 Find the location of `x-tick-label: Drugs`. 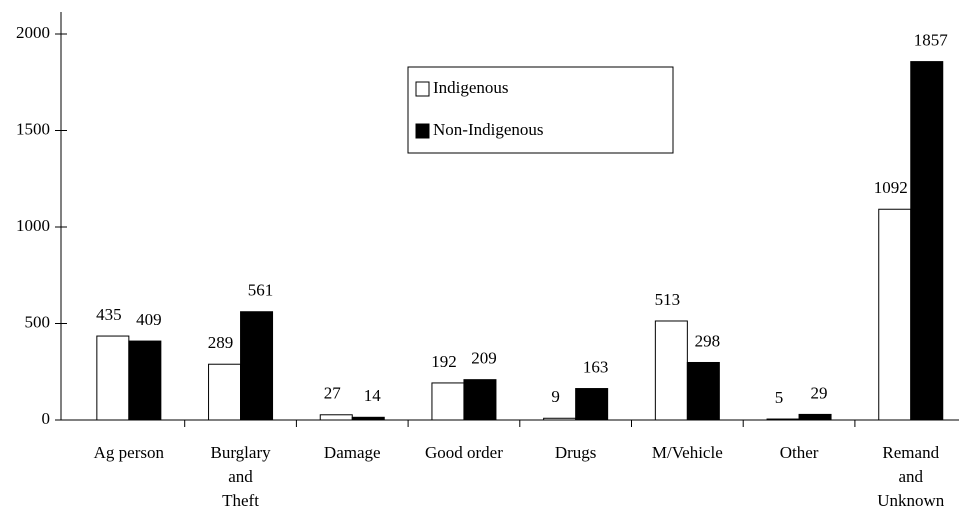

x-tick-label: Drugs is located at coordinates (576, 452).